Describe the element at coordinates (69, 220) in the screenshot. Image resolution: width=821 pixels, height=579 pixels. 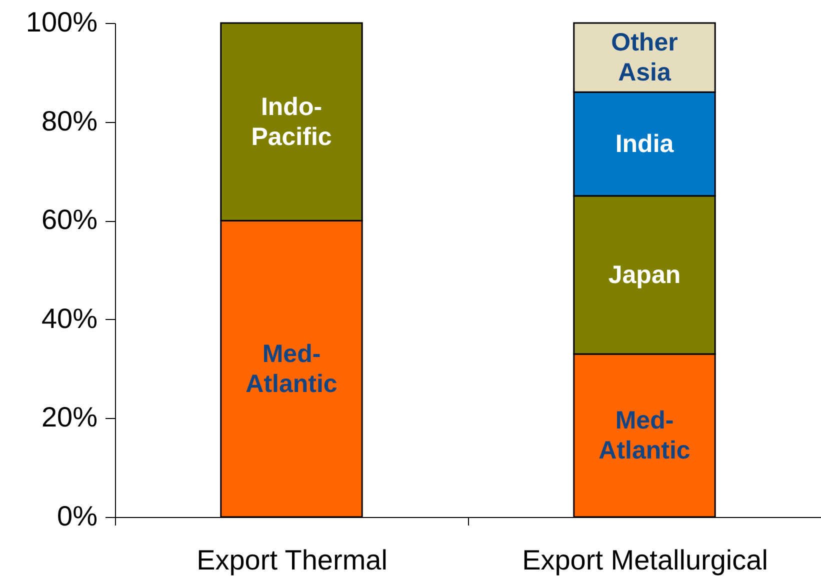
I see `y-tick-label: 60%` at that location.